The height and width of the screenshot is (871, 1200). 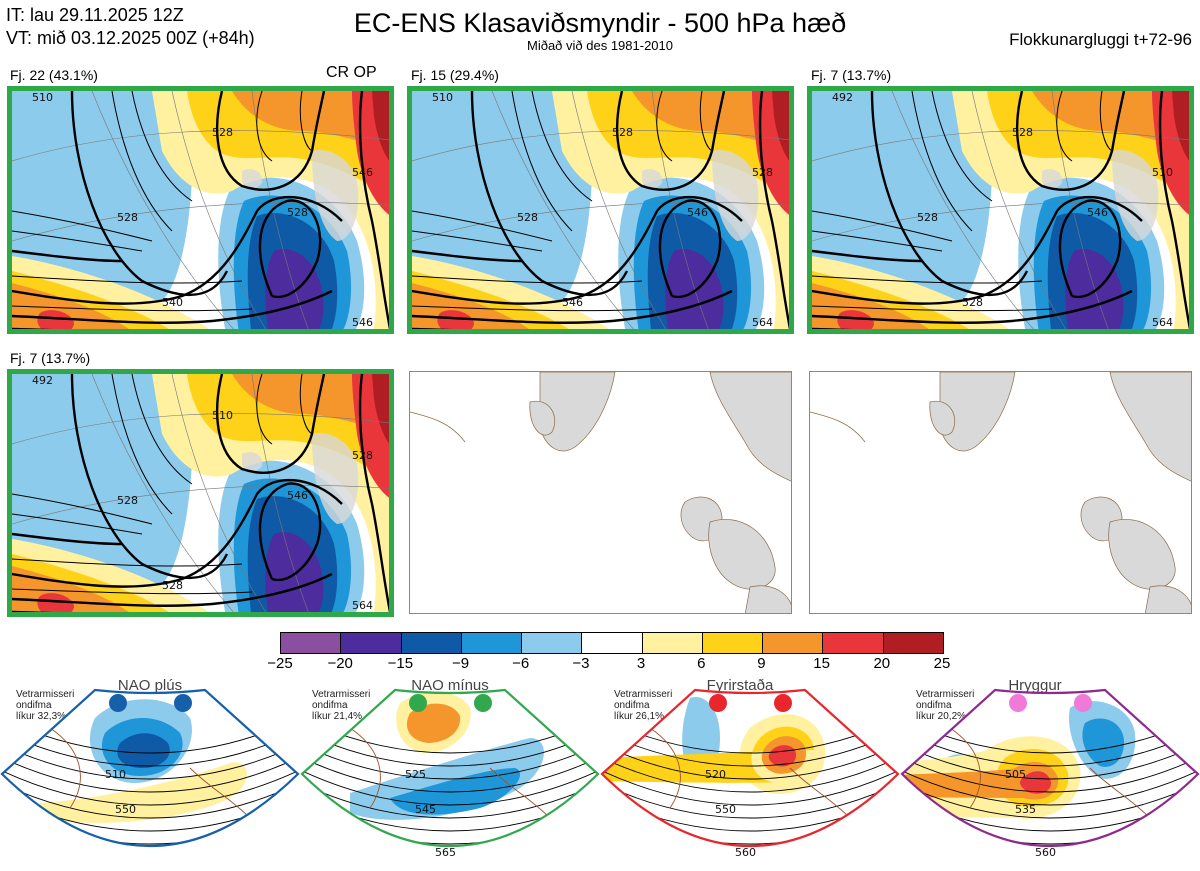 What do you see at coordinates (882, 663) in the screenshot?
I see `colorbar-tick-label: 20` at bounding box center [882, 663].